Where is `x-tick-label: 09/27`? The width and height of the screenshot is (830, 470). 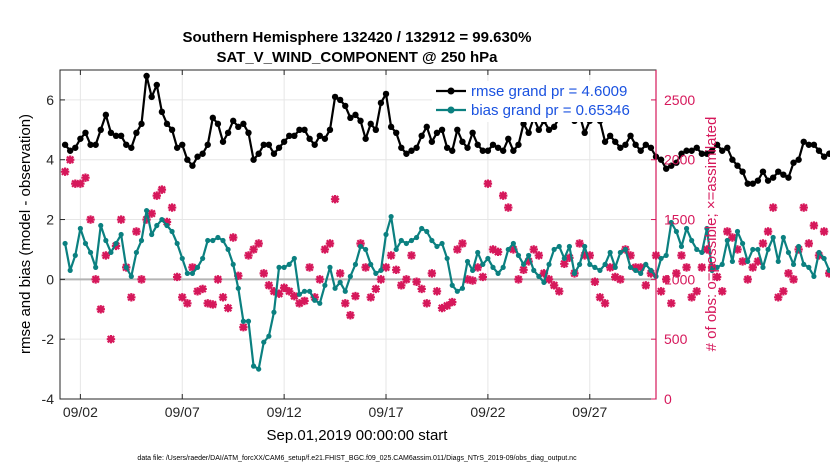 x-tick-label: 09/27 is located at coordinates (589, 412).